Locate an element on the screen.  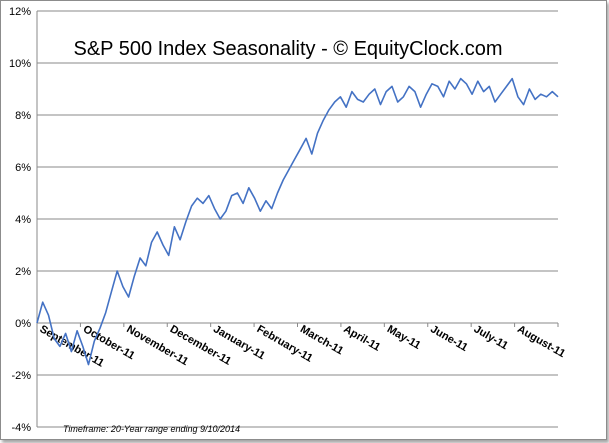
x-tick-label: July-11 is located at coordinates (491, 337).